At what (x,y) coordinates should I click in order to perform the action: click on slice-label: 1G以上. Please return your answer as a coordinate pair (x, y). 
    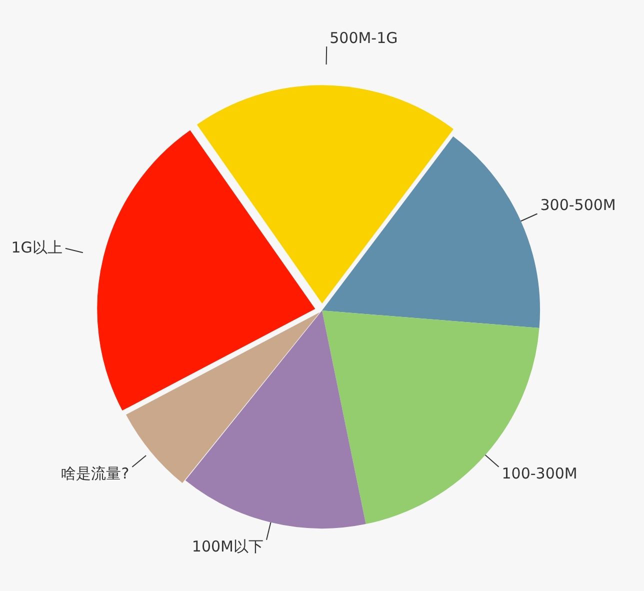
    Looking at the image, I should click on (36, 247).